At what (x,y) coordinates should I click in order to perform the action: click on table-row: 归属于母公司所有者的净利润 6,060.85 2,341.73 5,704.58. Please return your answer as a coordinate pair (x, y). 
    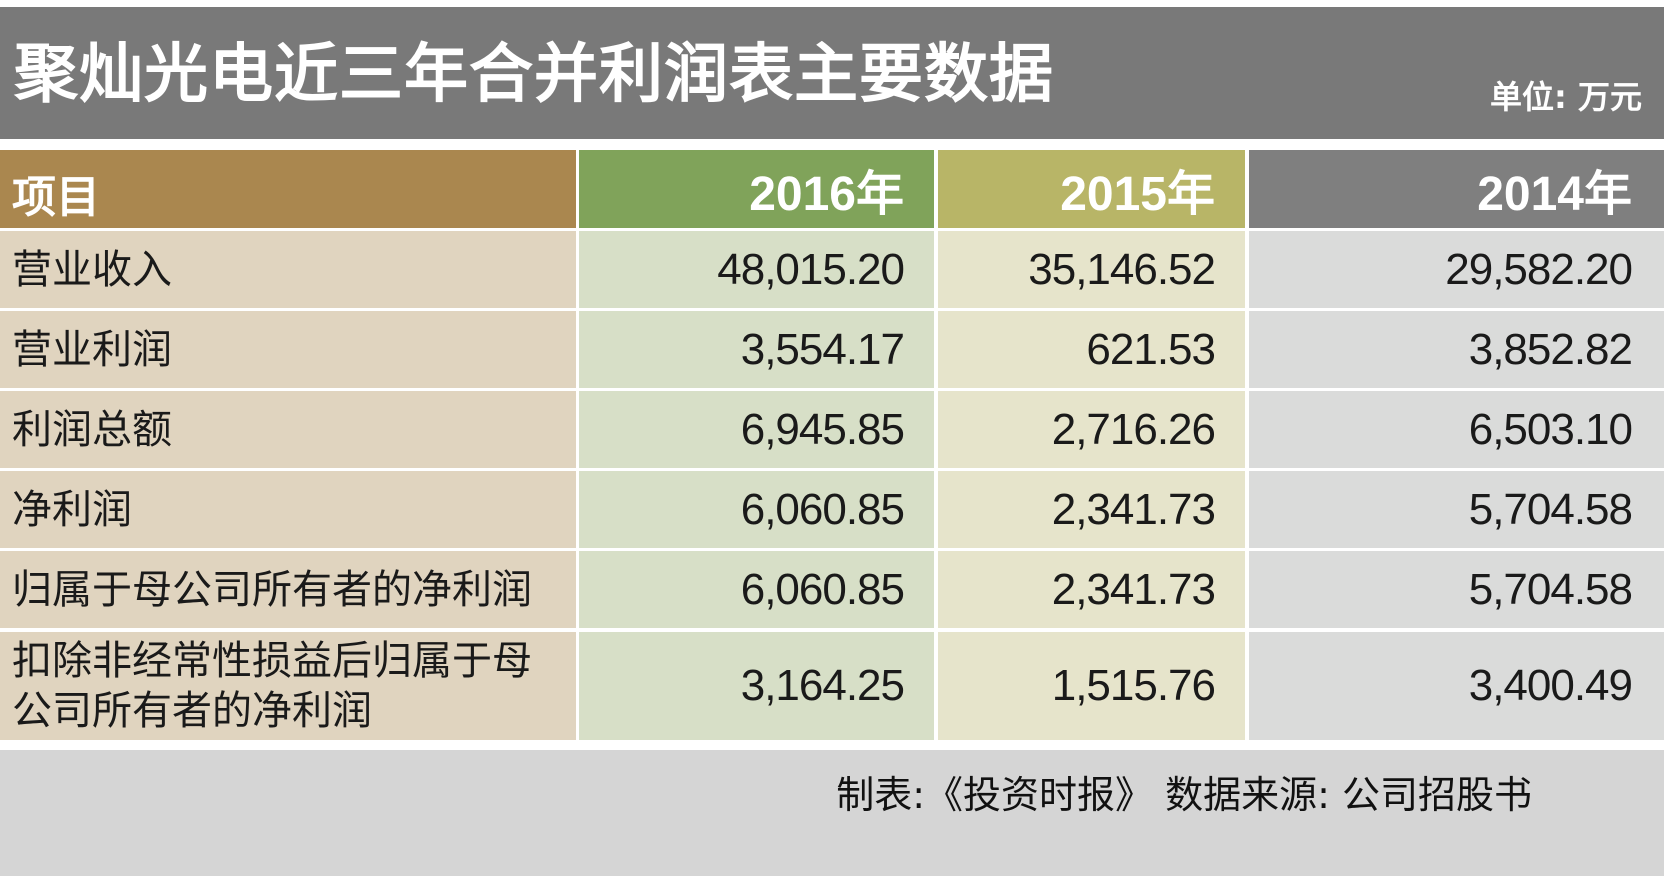
    Looking at the image, I should click on (832, 589).